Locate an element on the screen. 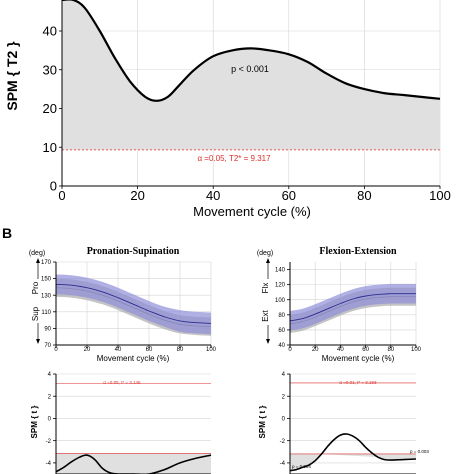 The width and height of the screenshot is (474, 474). panel-b2-title: Flexion-Extension is located at coordinates (358, 251).